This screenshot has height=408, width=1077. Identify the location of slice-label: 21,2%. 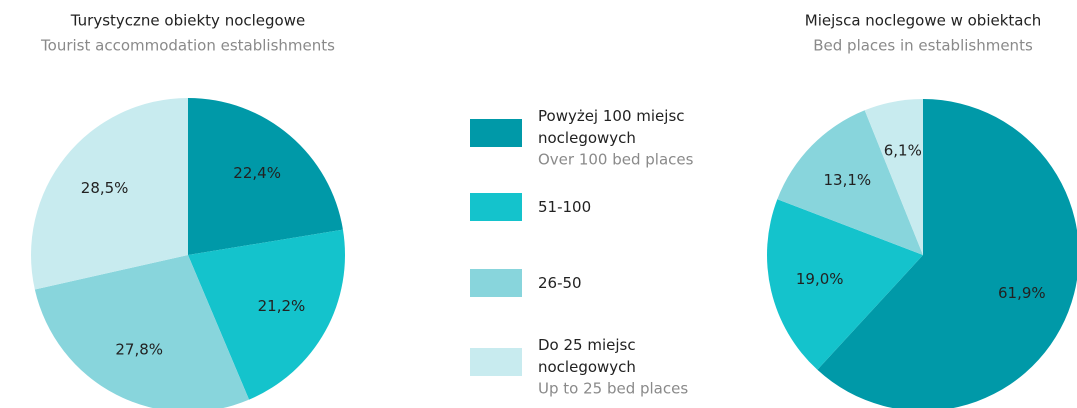
(282, 306).